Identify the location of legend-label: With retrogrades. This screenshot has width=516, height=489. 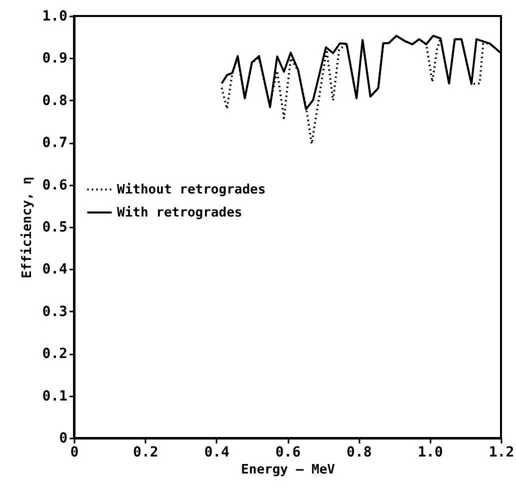
(179, 213).